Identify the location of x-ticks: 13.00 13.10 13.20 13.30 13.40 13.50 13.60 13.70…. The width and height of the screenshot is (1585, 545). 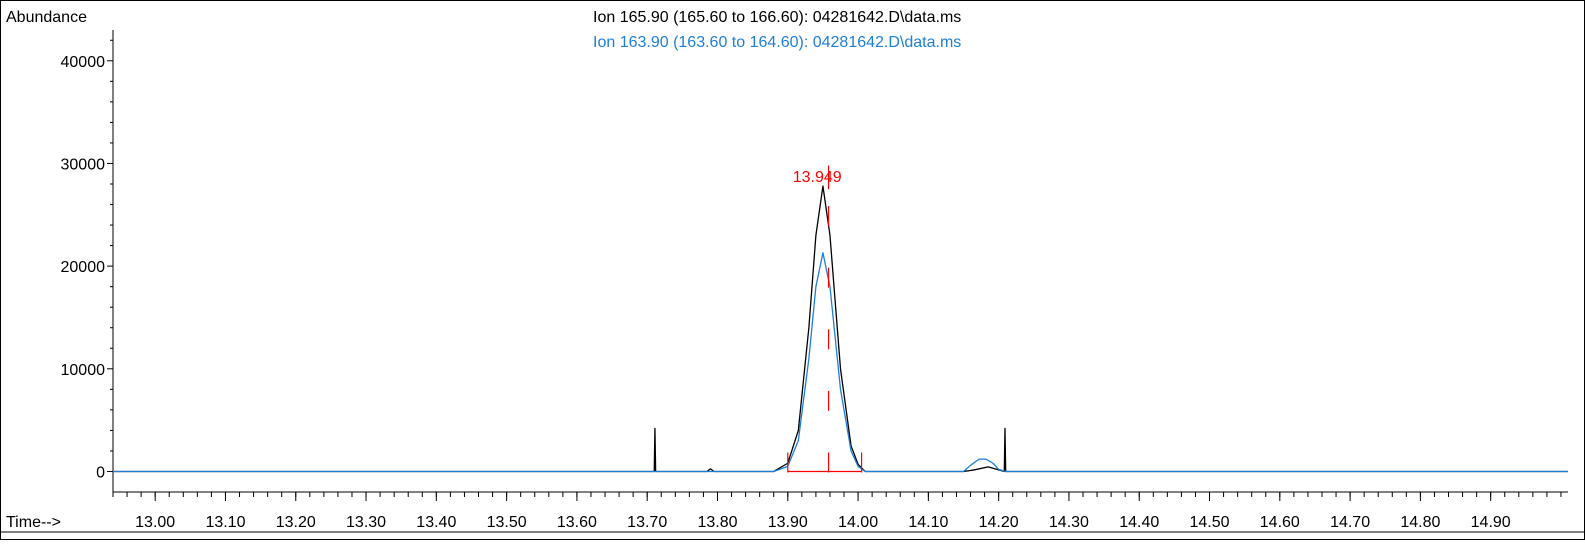
(823, 511).